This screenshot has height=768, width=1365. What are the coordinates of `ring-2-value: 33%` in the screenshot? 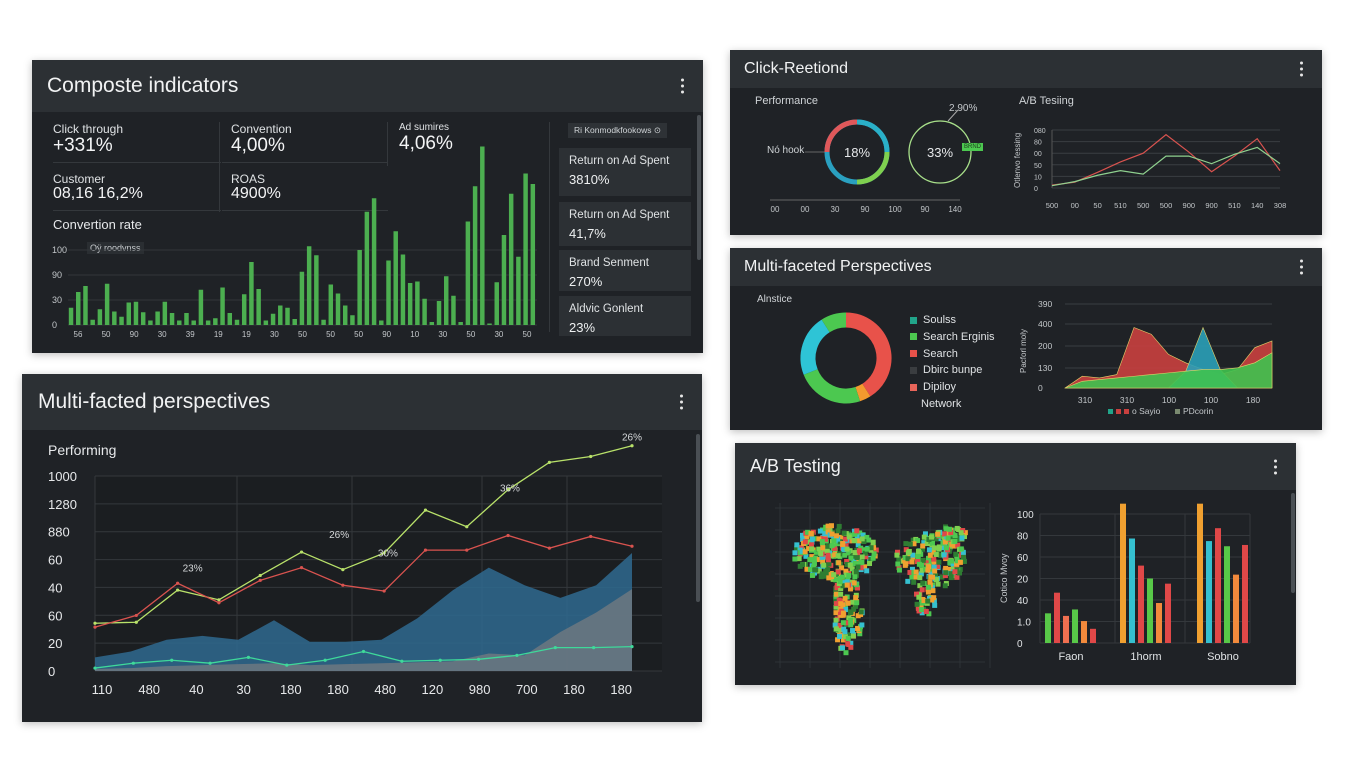 It's located at (940, 152).